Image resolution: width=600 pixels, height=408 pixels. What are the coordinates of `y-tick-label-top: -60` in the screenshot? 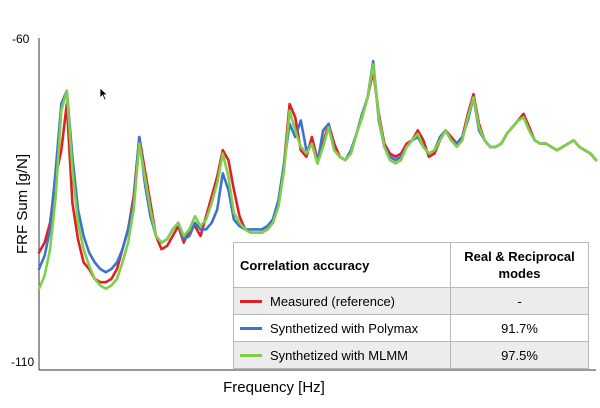 It's located at (21, 39).